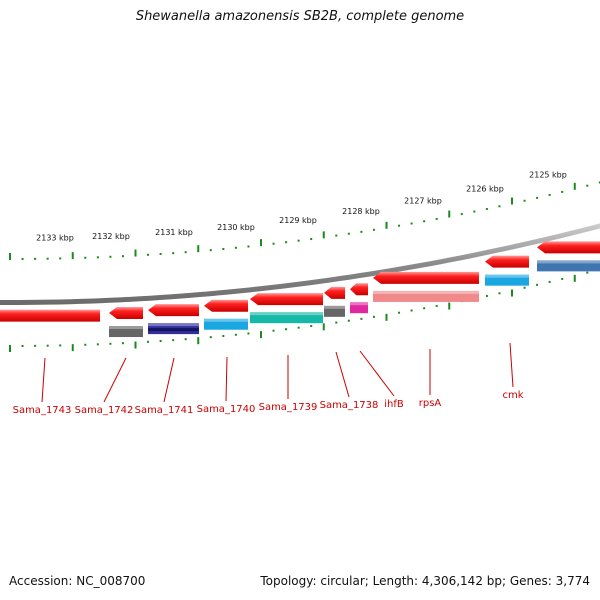 This screenshot has width=600, height=600. Describe the element at coordinates (173, 330) in the screenshot. I see `protein-domain-band` at that location.